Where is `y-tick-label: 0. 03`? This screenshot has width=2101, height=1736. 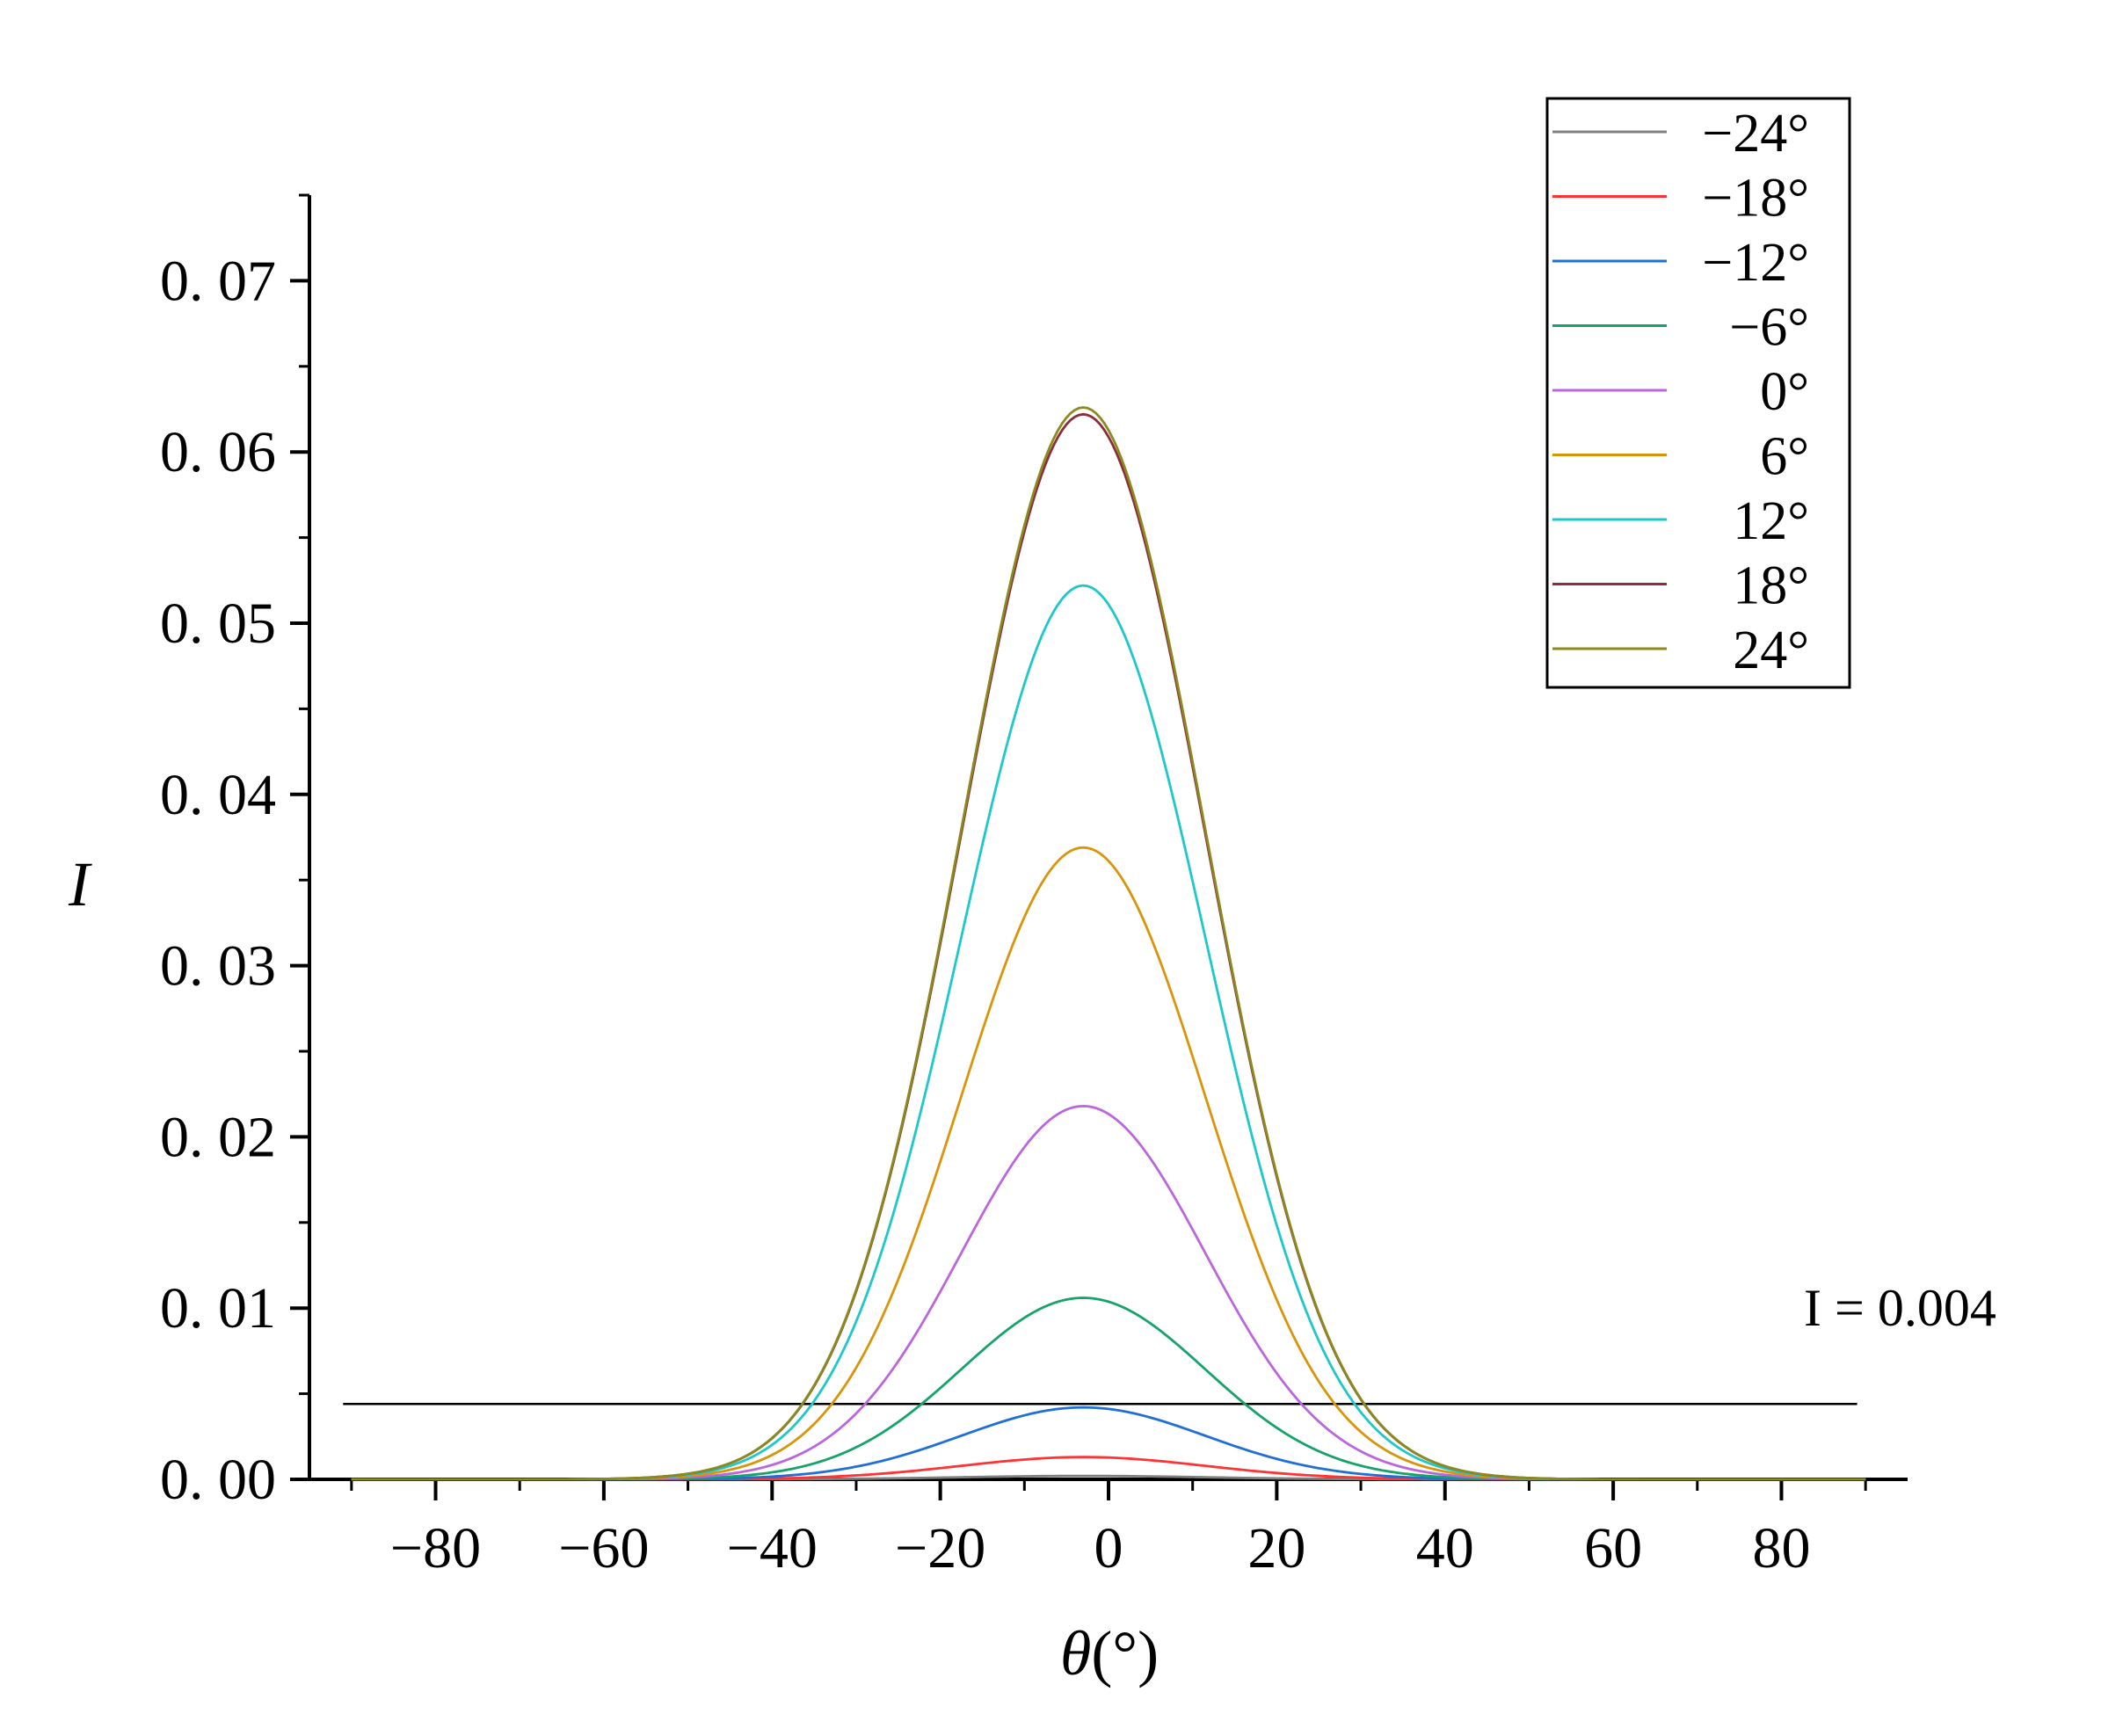
y-tick-label: 0. 03 is located at coordinates (218, 966).